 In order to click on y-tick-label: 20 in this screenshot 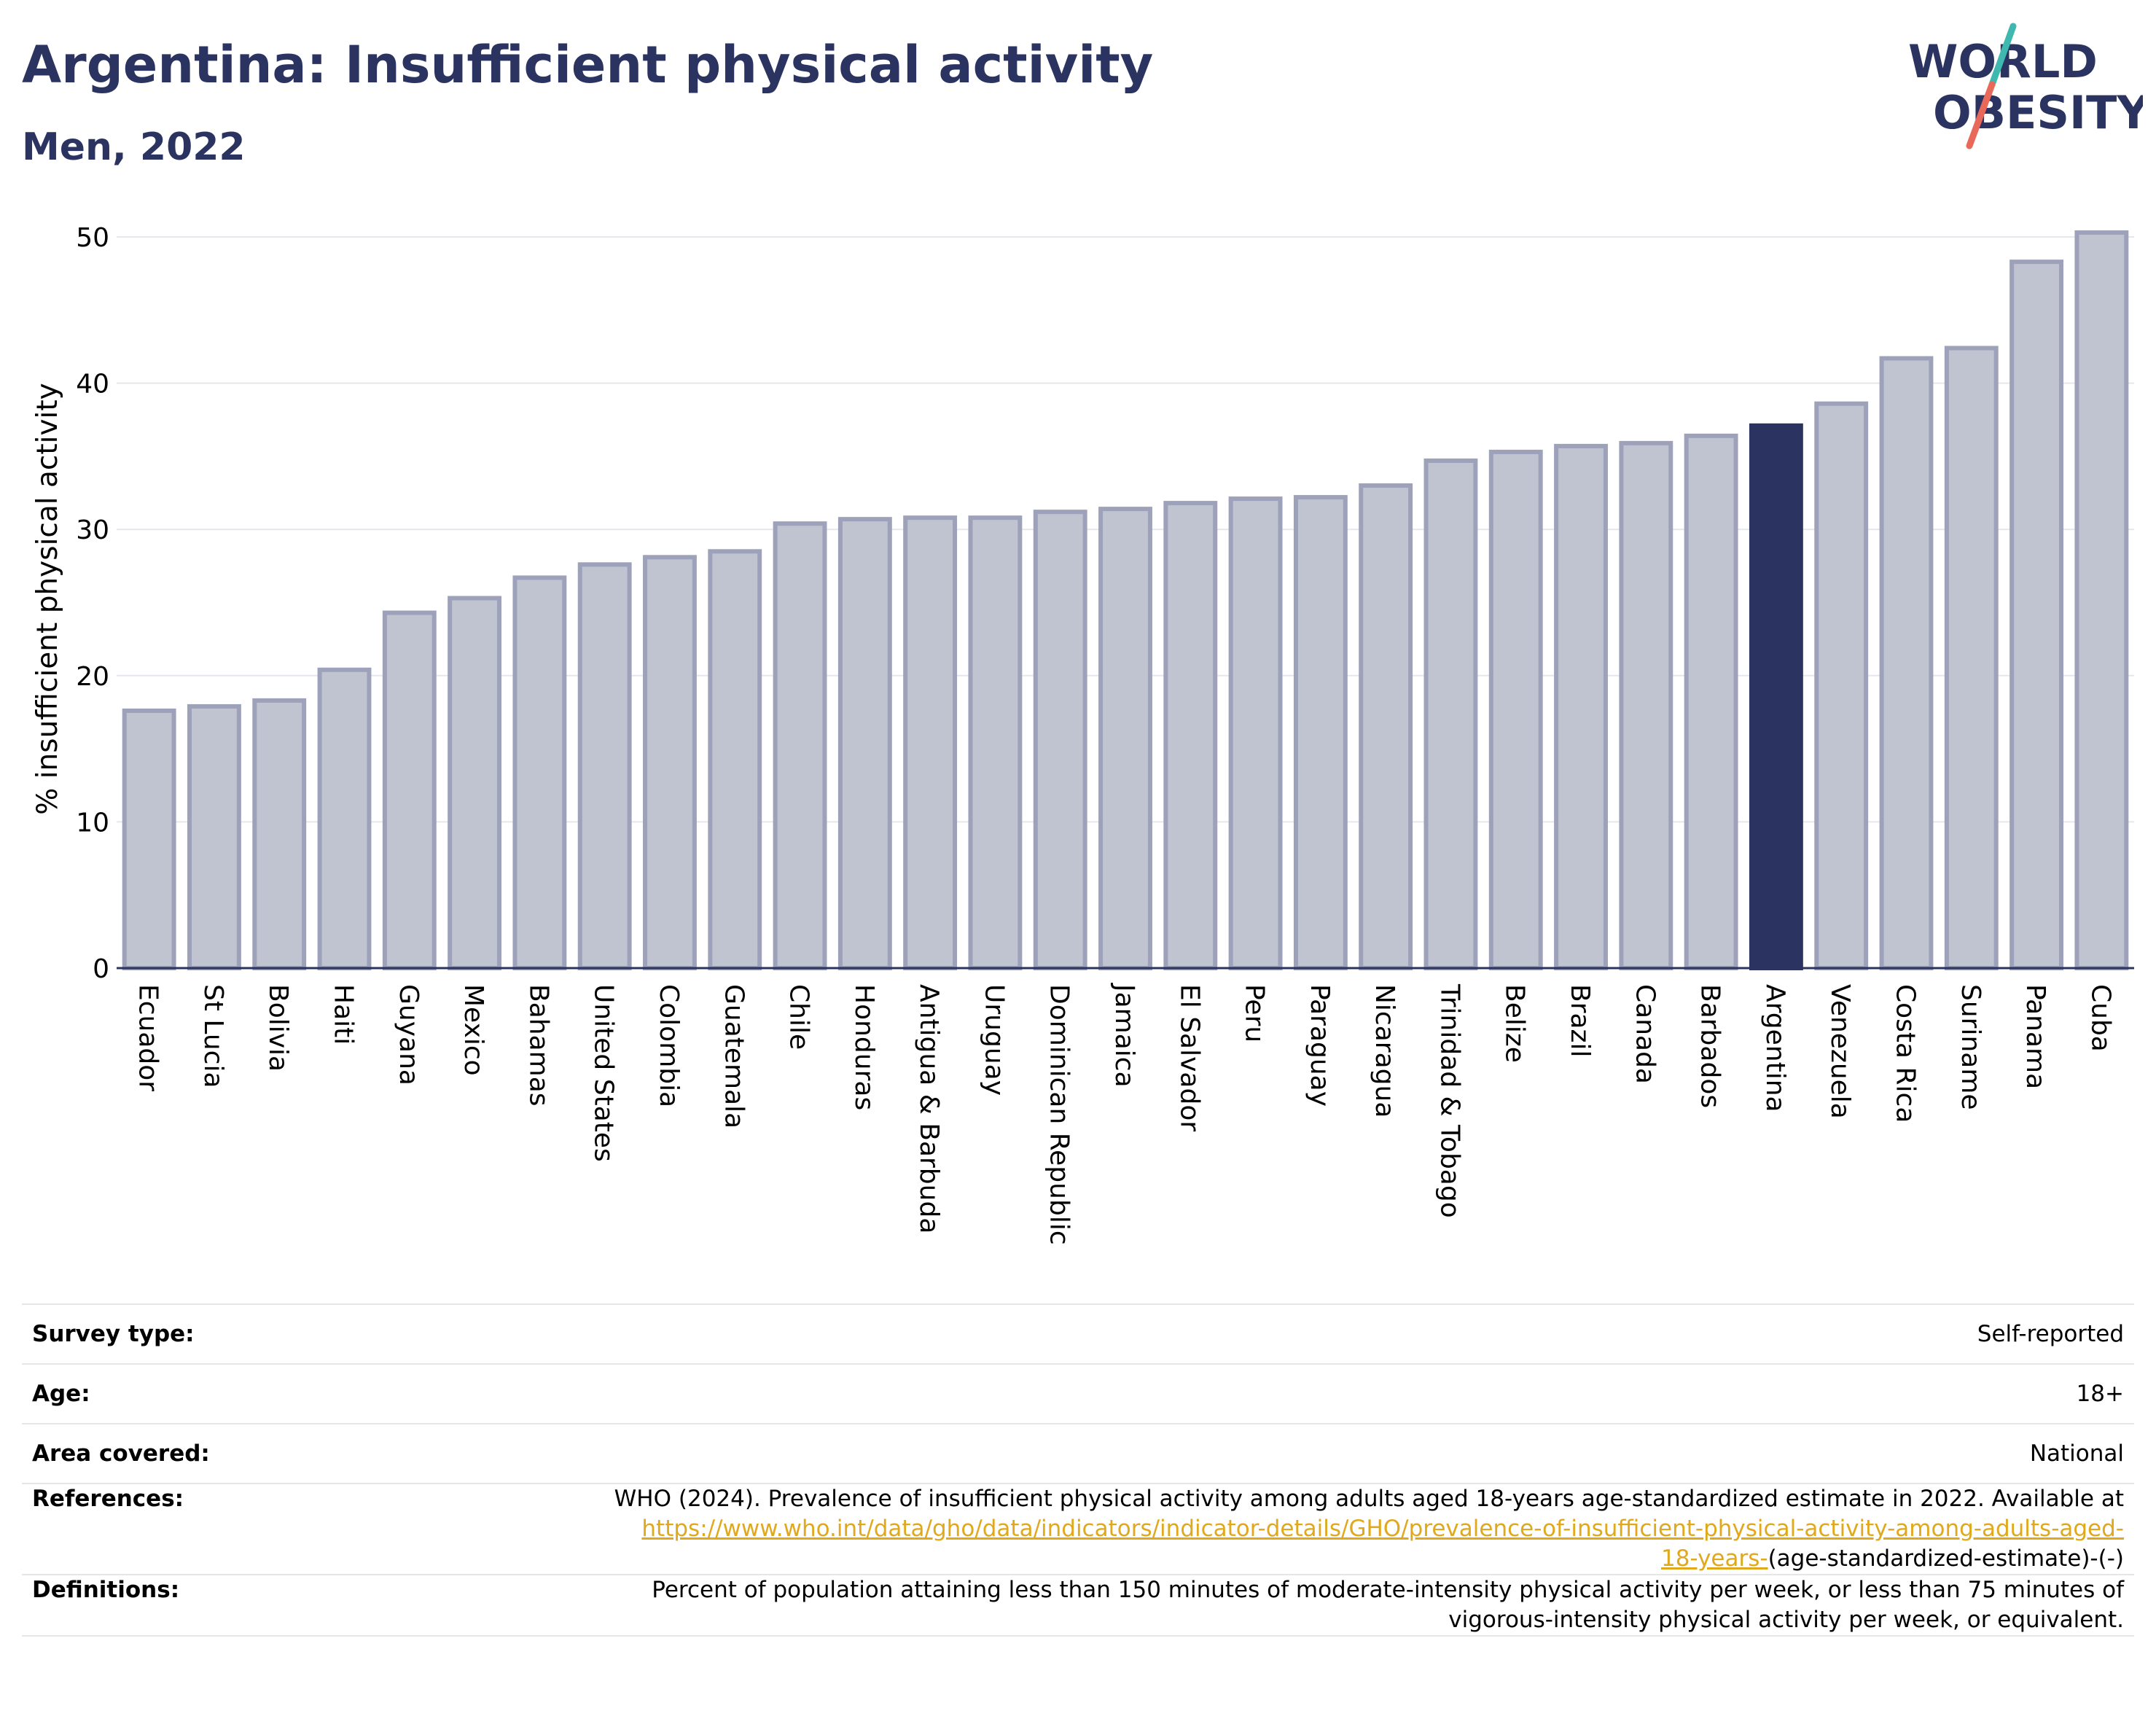, I will do `click(93, 677)`.